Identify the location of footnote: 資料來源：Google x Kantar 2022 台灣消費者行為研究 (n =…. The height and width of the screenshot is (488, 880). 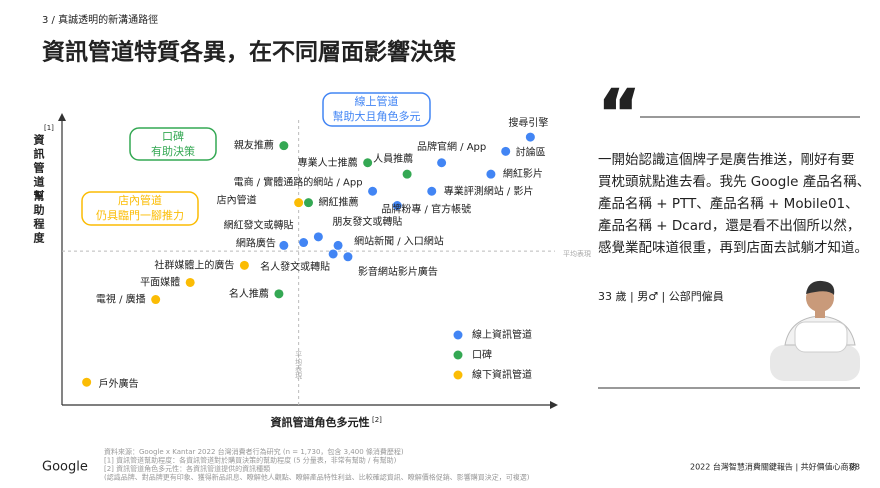
(254, 451).